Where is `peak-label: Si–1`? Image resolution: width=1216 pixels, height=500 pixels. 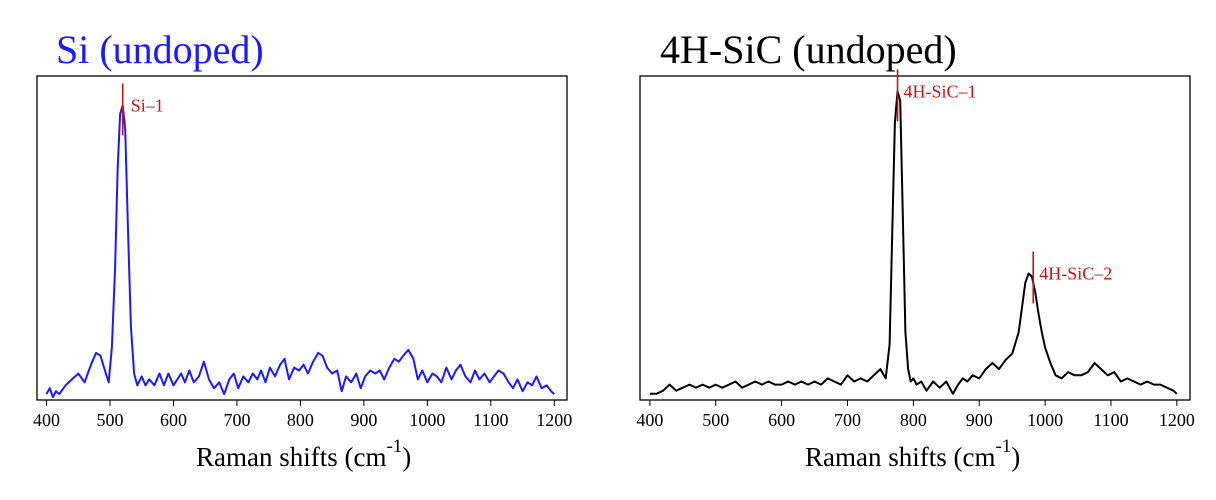 peak-label: Si–1 is located at coordinates (147, 105).